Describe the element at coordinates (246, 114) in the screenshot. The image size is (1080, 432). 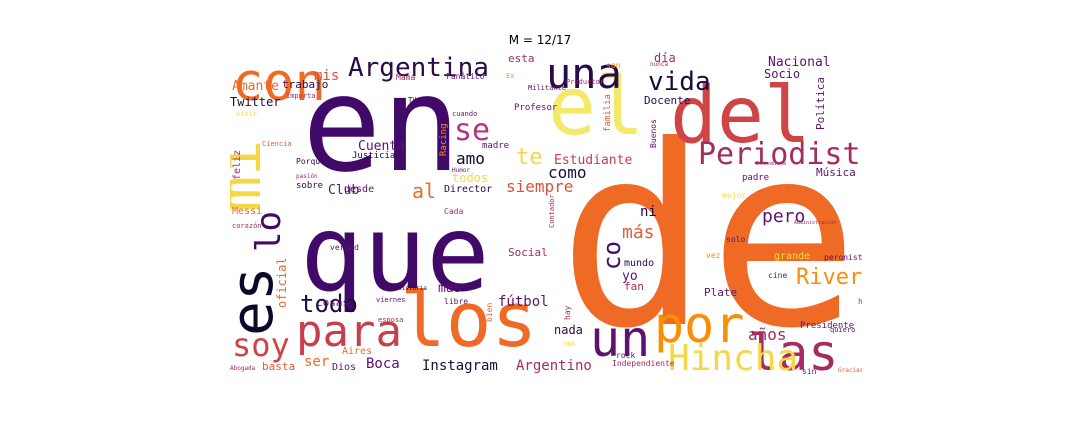
I see `word-vivir: vivir` at that location.